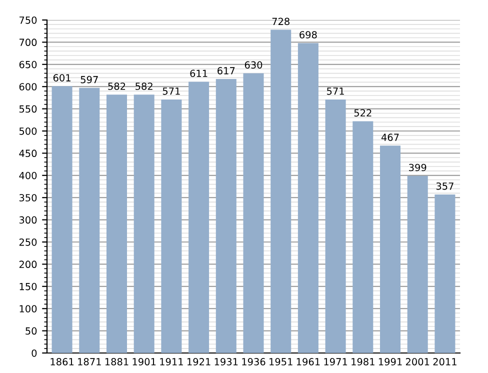 The image size is (488, 373). What do you see at coordinates (89, 362) in the screenshot?
I see `x-tick-label: 1871` at bounding box center [89, 362].